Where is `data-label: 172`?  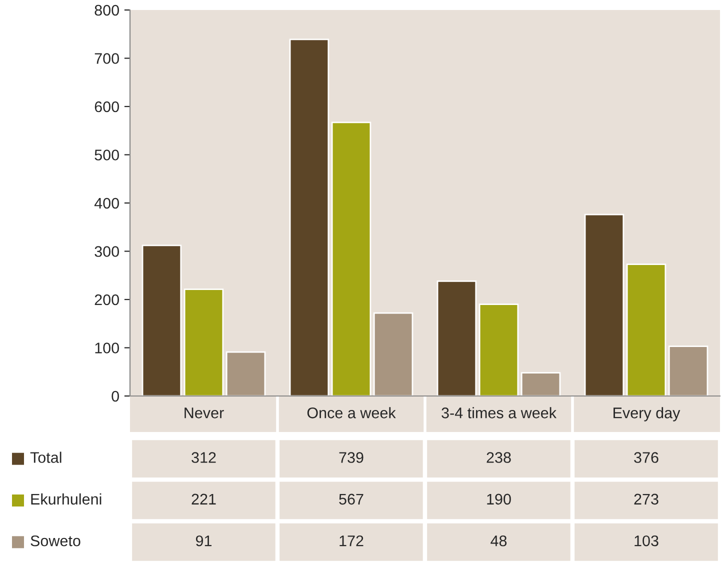
data-label: 172 is located at coordinates (352, 540).